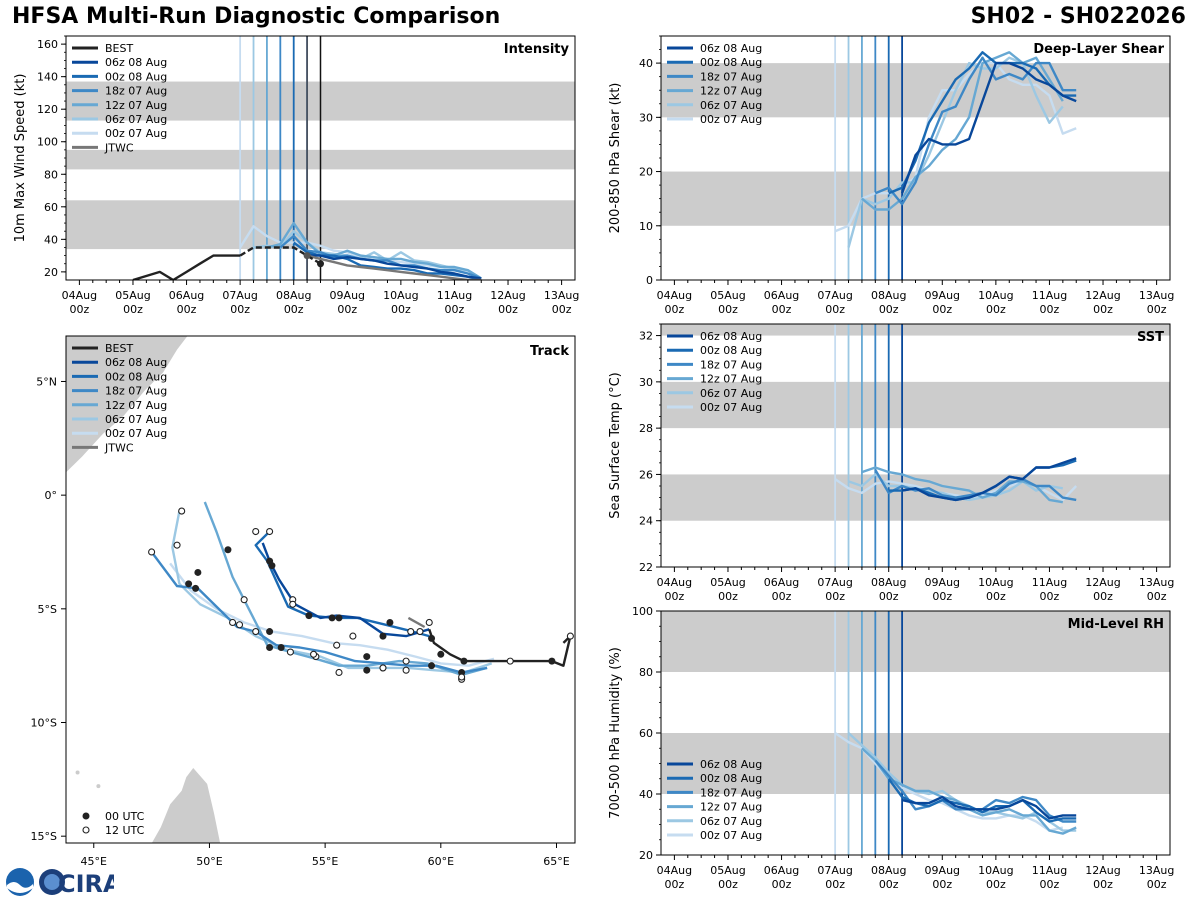  Describe the element at coordinates (86, 830) in the screenshot. I see `legend-marker-12utc` at that location.